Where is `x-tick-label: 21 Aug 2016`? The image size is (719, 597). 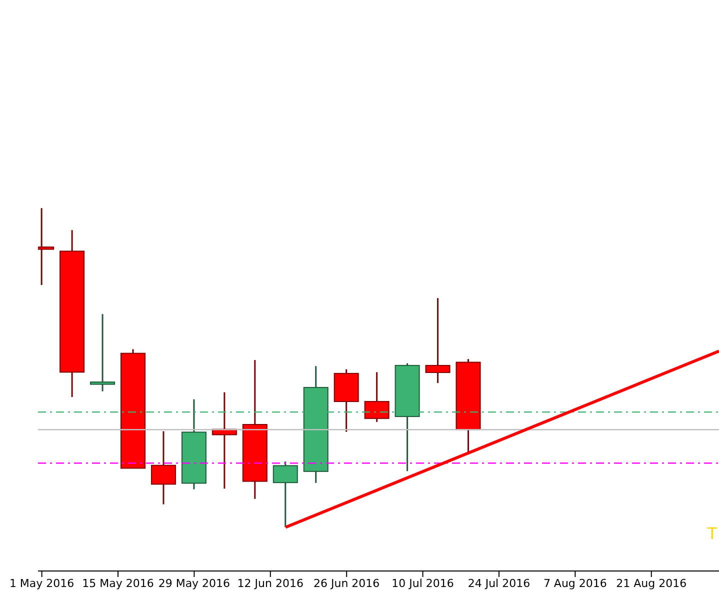 x-tick-label: 21 Aug 2016 is located at coordinates (651, 583).